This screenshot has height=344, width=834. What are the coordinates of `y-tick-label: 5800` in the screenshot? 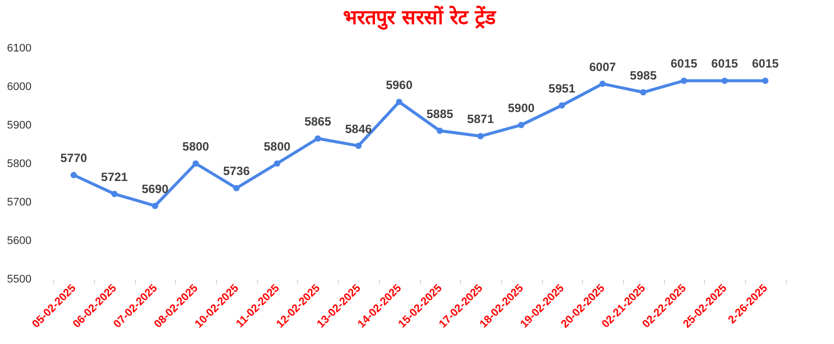 It's located at (19, 164).